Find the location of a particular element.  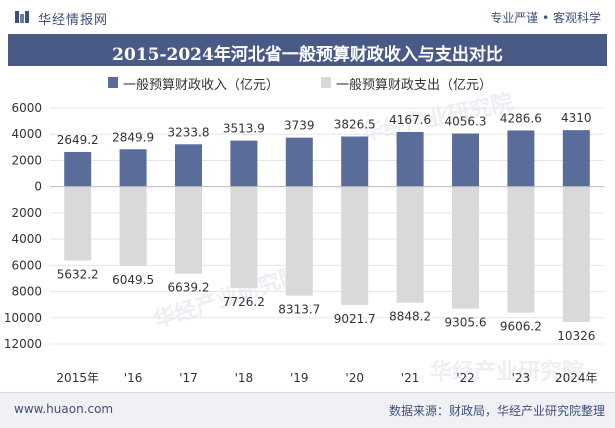

expenditure-data-label: 9021.7 is located at coordinates (355, 319).